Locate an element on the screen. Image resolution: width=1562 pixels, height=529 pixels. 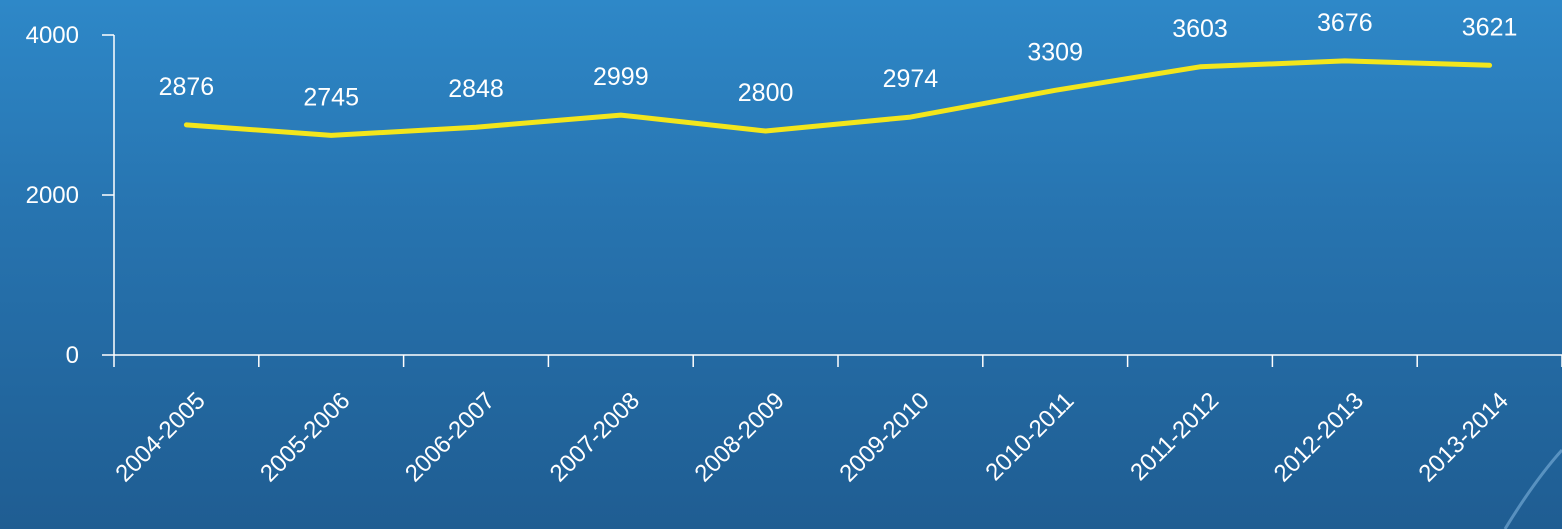
x-tick-label: 2011-2012 is located at coordinates (1174, 436).